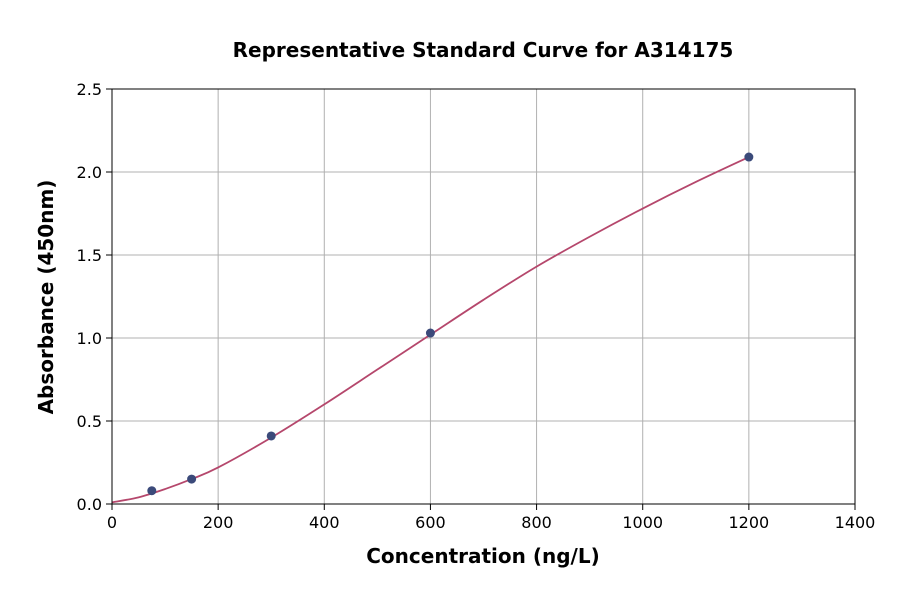  What do you see at coordinates (46, 297) in the screenshot?
I see `y-axis-label: Absorbance (450nm)` at bounding box center [46, 297].